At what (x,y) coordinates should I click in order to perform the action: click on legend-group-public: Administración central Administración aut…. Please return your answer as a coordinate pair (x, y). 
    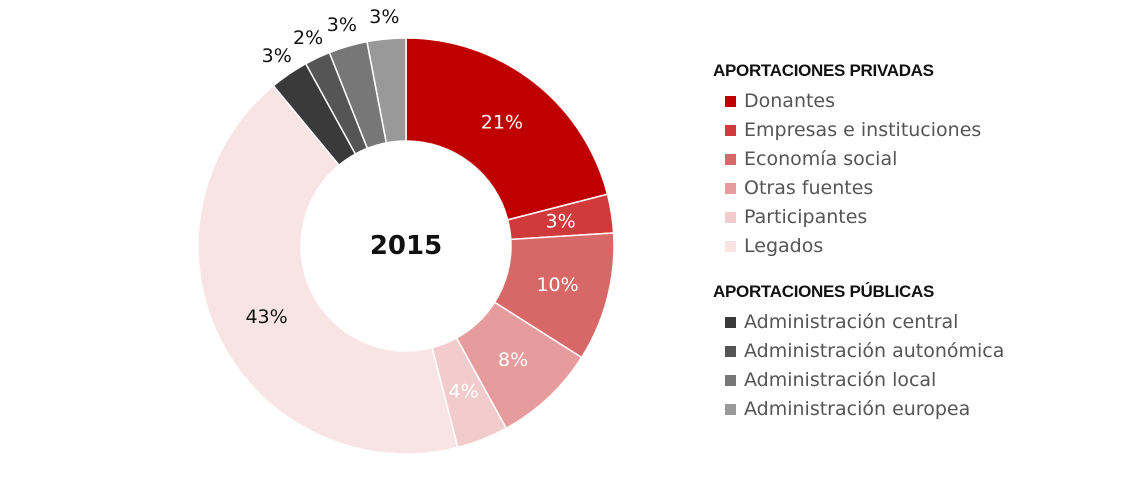
    Looking at the image, I should click on (919, 366).